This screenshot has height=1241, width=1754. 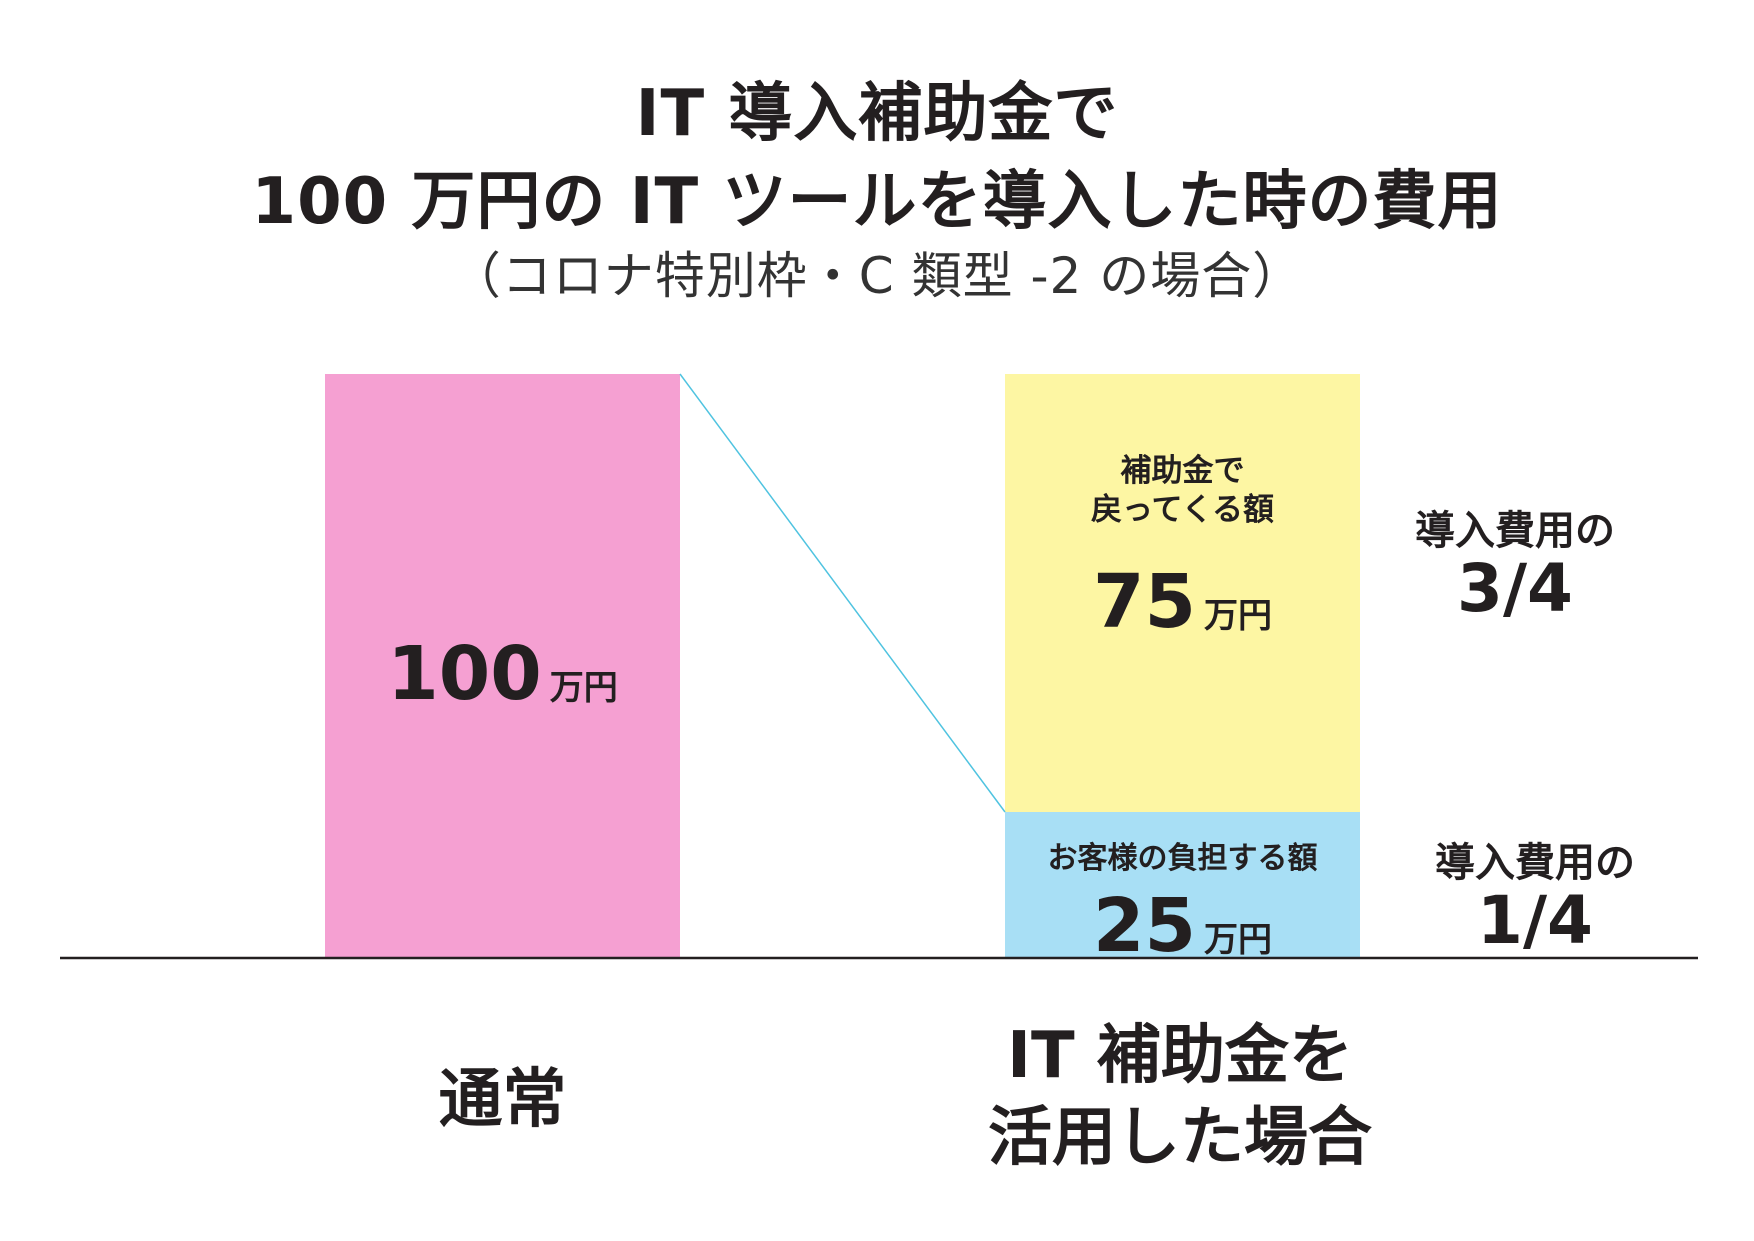 What do you see at coordinates (1182, 509) in the screenshot?
I see `subsidy-label-line2: 戻ってくる額` at bounding box center [1182, 509].